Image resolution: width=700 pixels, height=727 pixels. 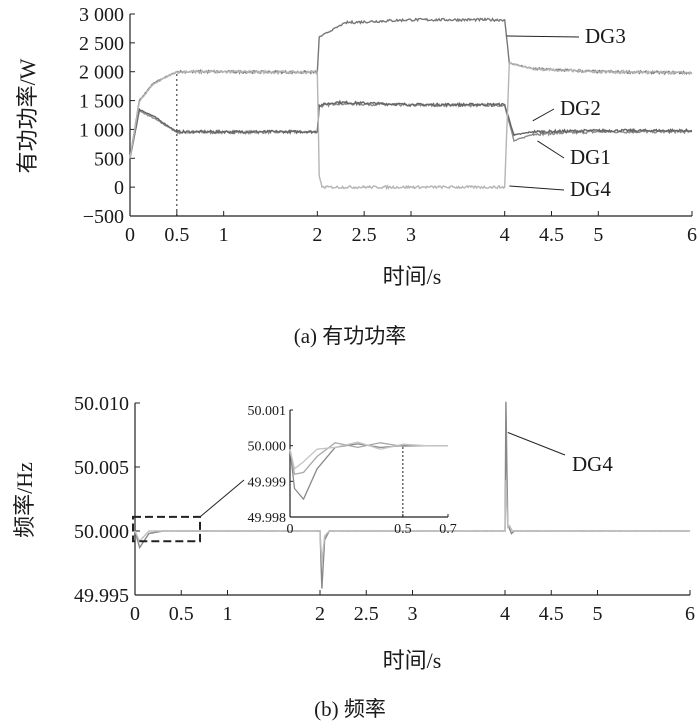 I want to click on chart-a-y-tick-label: 3 000, so click(x=101, y=15).